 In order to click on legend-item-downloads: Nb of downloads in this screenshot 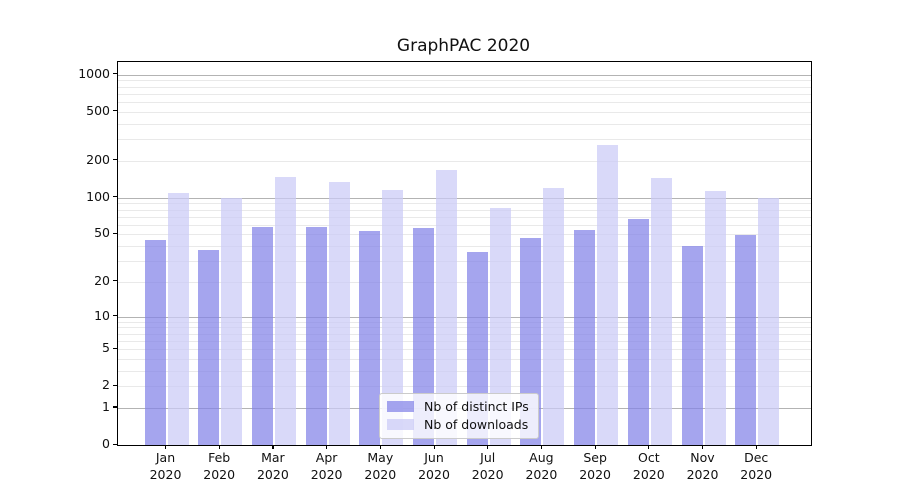, I will do `click(458, 424)`.